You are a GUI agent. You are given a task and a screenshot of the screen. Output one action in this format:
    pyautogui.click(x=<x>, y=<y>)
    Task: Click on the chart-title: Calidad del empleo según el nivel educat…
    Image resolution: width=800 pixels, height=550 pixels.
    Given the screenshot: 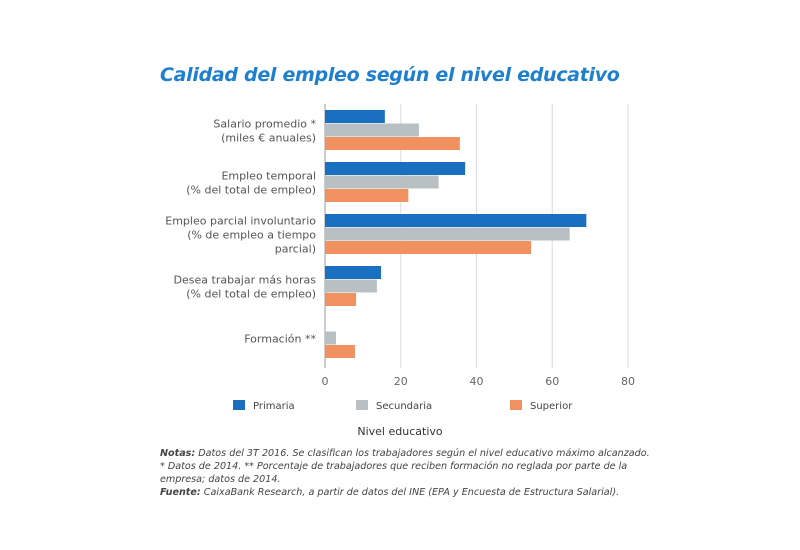 What is the action you would take?
    pyautogui.click(x=390, y=75)
    